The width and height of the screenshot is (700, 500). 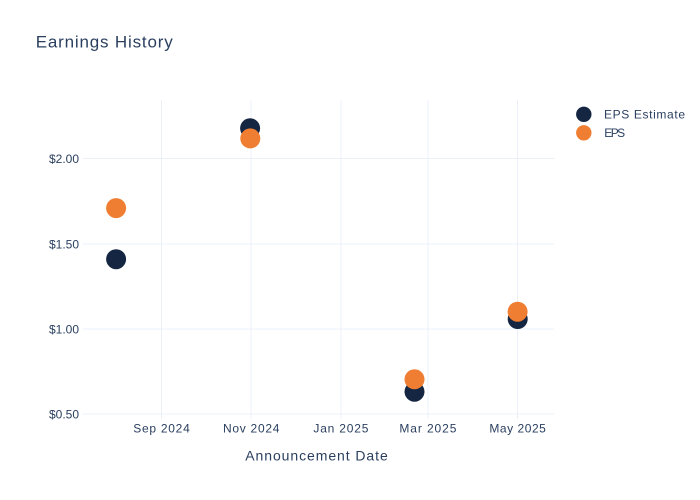 I want to click on svg-text: $2.00, so click(x=64, y=159).